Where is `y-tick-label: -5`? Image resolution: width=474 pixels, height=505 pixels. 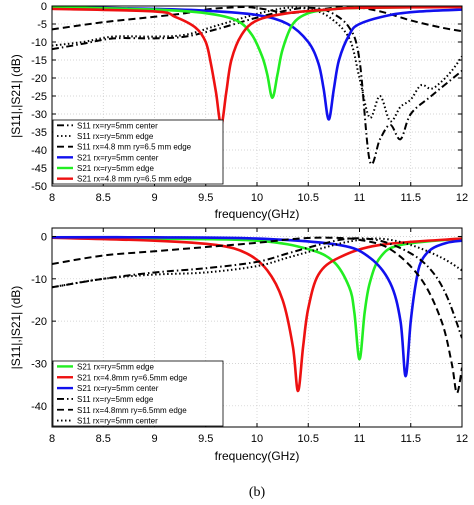
y-tick-label: -5 is located at coordinates (42, 25).